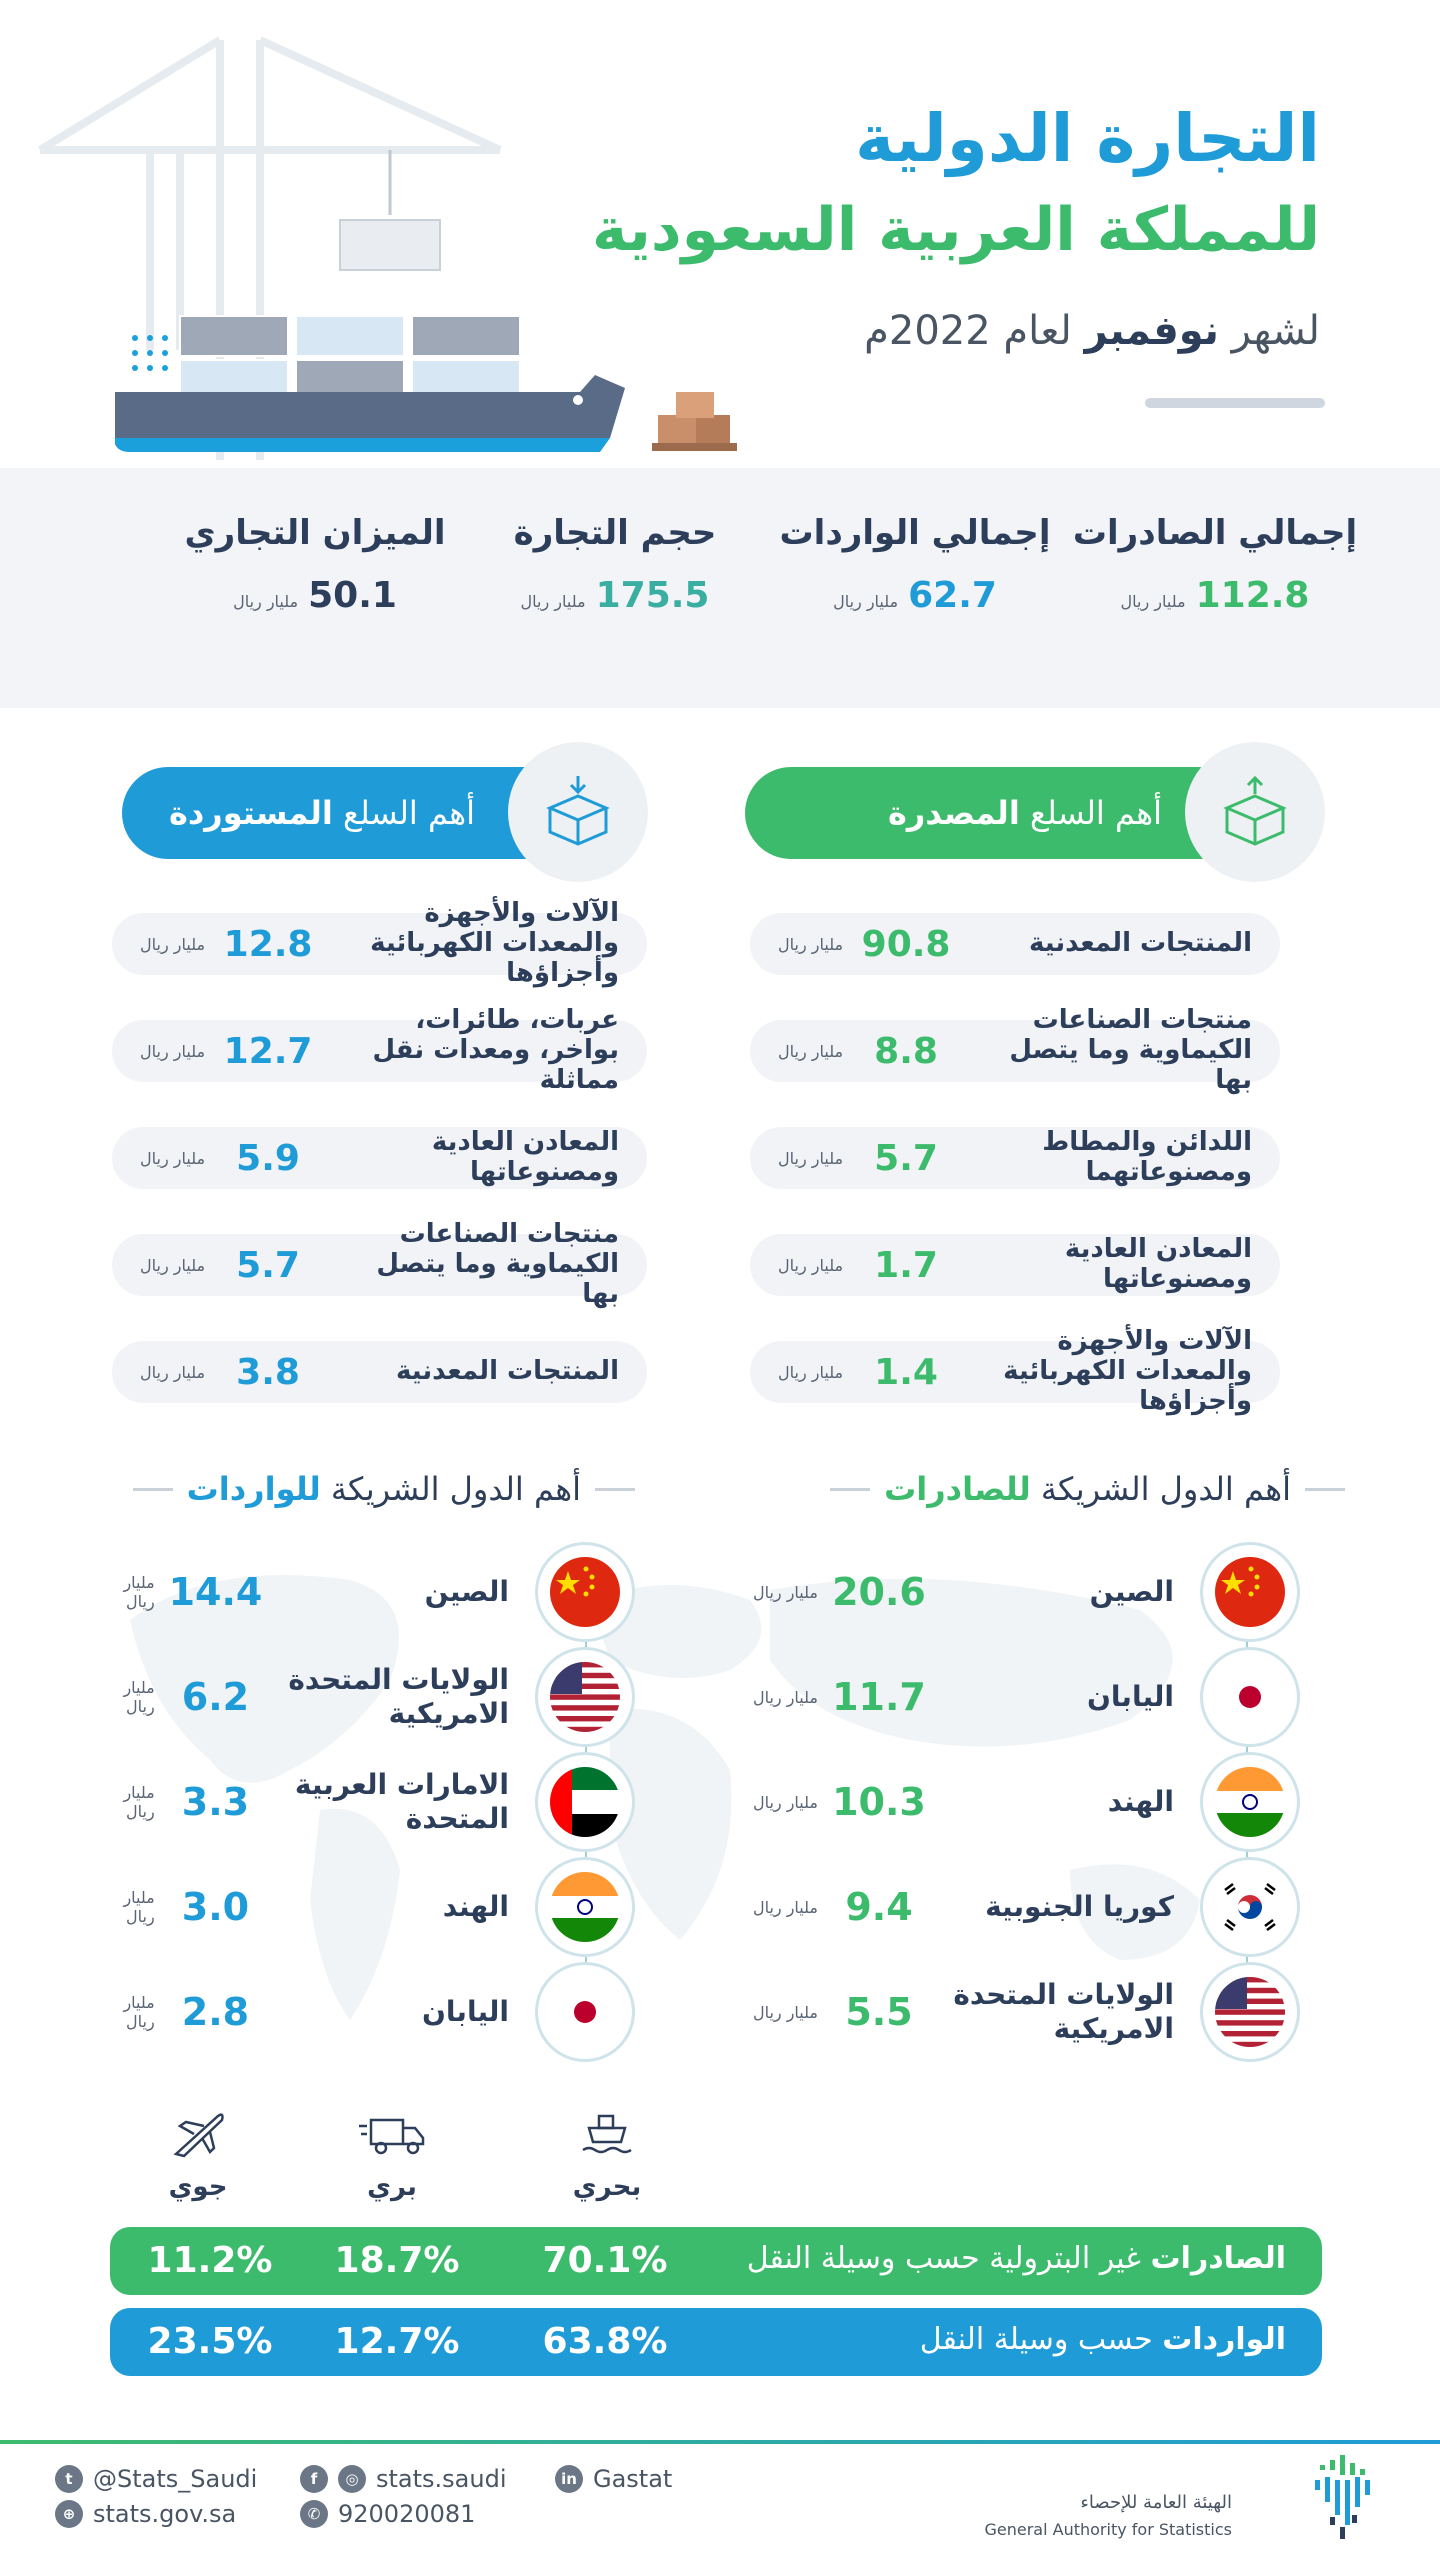 The height and width of the screenshot is (2560, 1440). I want to click on import-good-name: عربات، طائرات، بواخر، ومعدات نقل مماثلة, so click(495, 1050).